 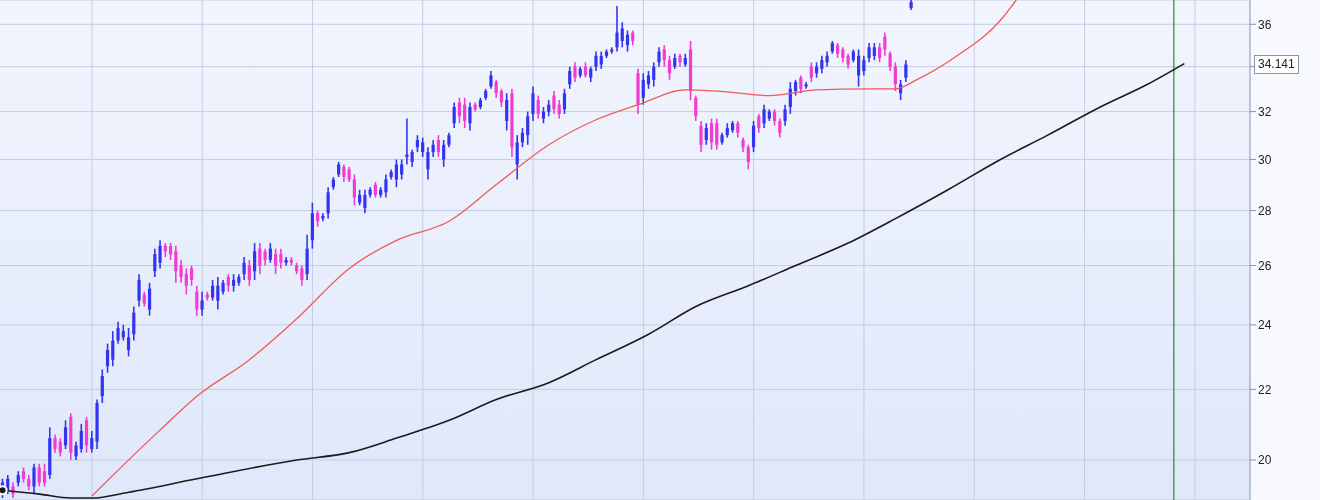 What do you see at coordinates (1265, 389) in the screenshot?
I see `y-tick-label: 22` at bounding box center [1265, 389].